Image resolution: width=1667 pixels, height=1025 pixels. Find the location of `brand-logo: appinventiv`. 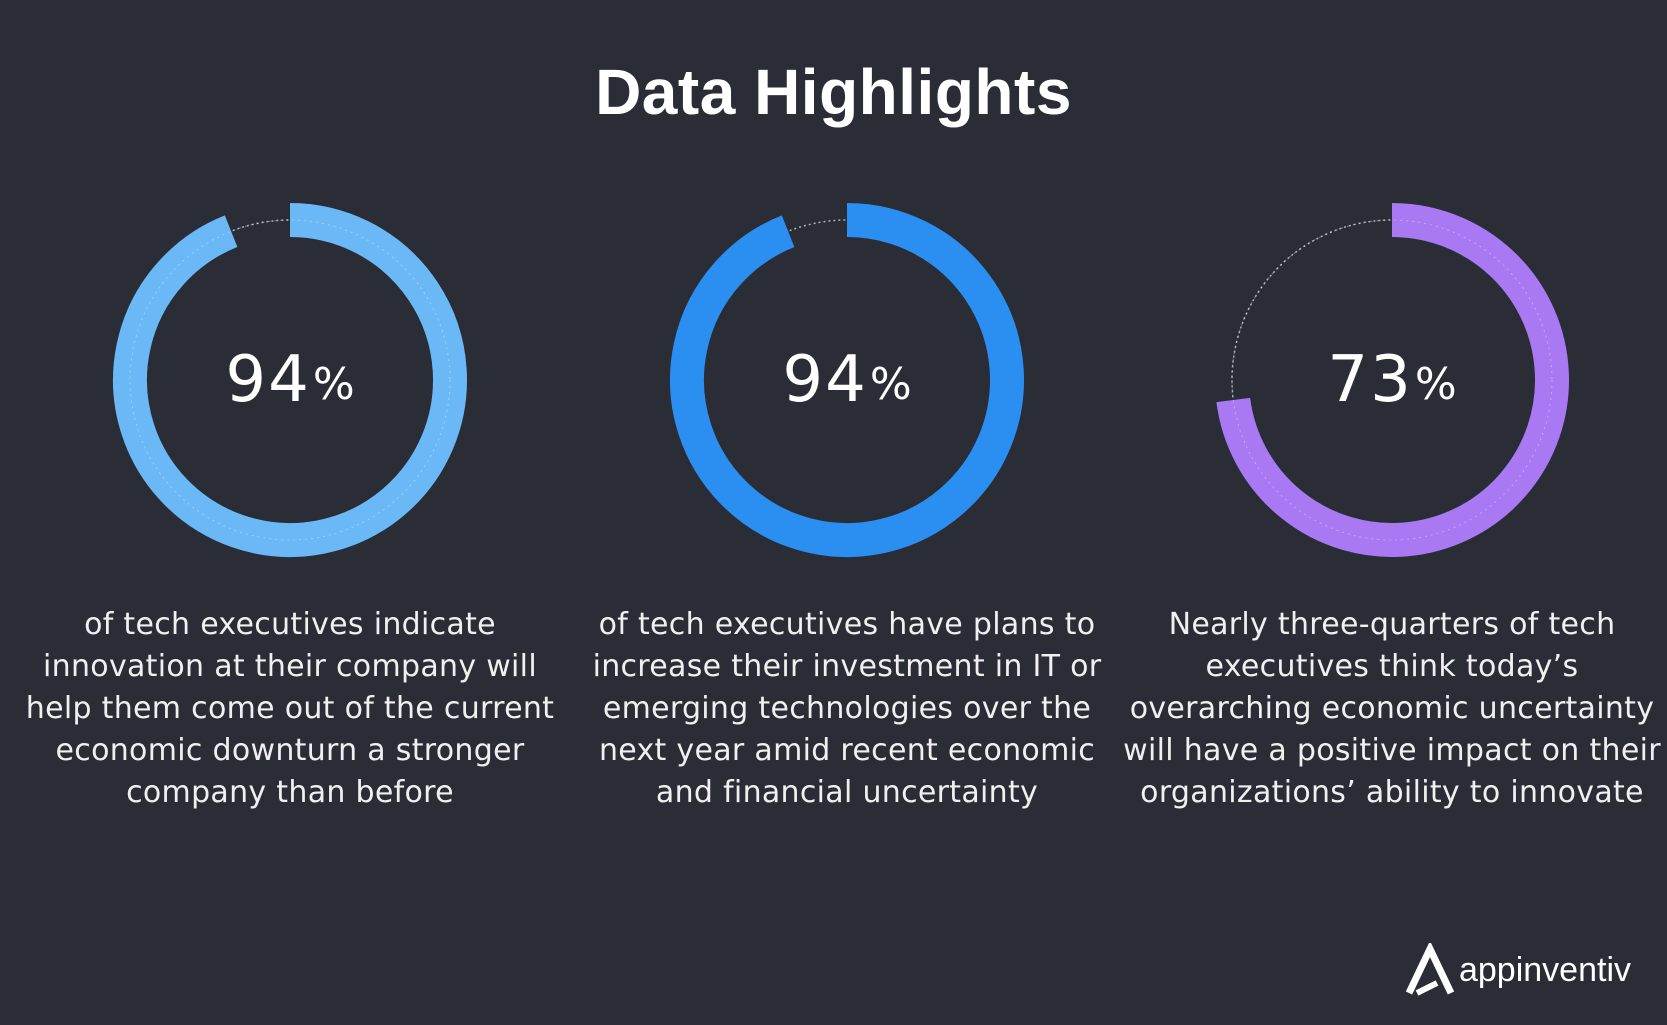

brand-logo: appinventiv is located at coordinates (1517, 970).